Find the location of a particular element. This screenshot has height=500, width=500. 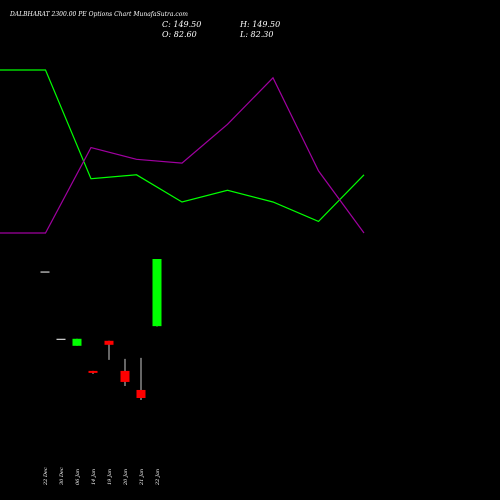

close-value: C: 149.50 is located at coordinates (181, 24).